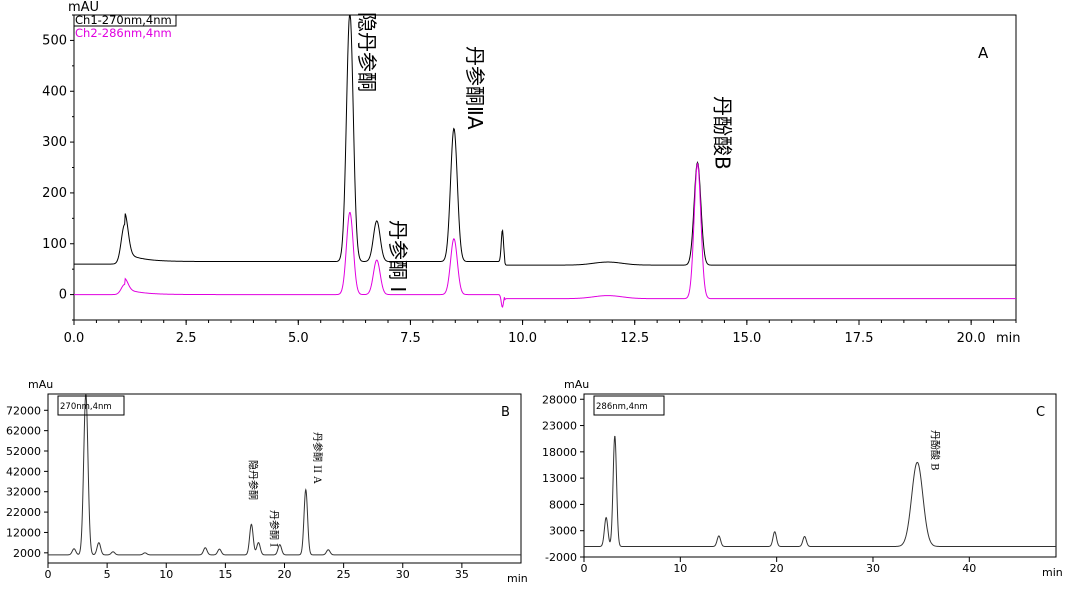 The image size is (1080, 594). Describe the element at coordinates (344, 574) in the screenshot. I see `x-tick-label: 25` at that location.